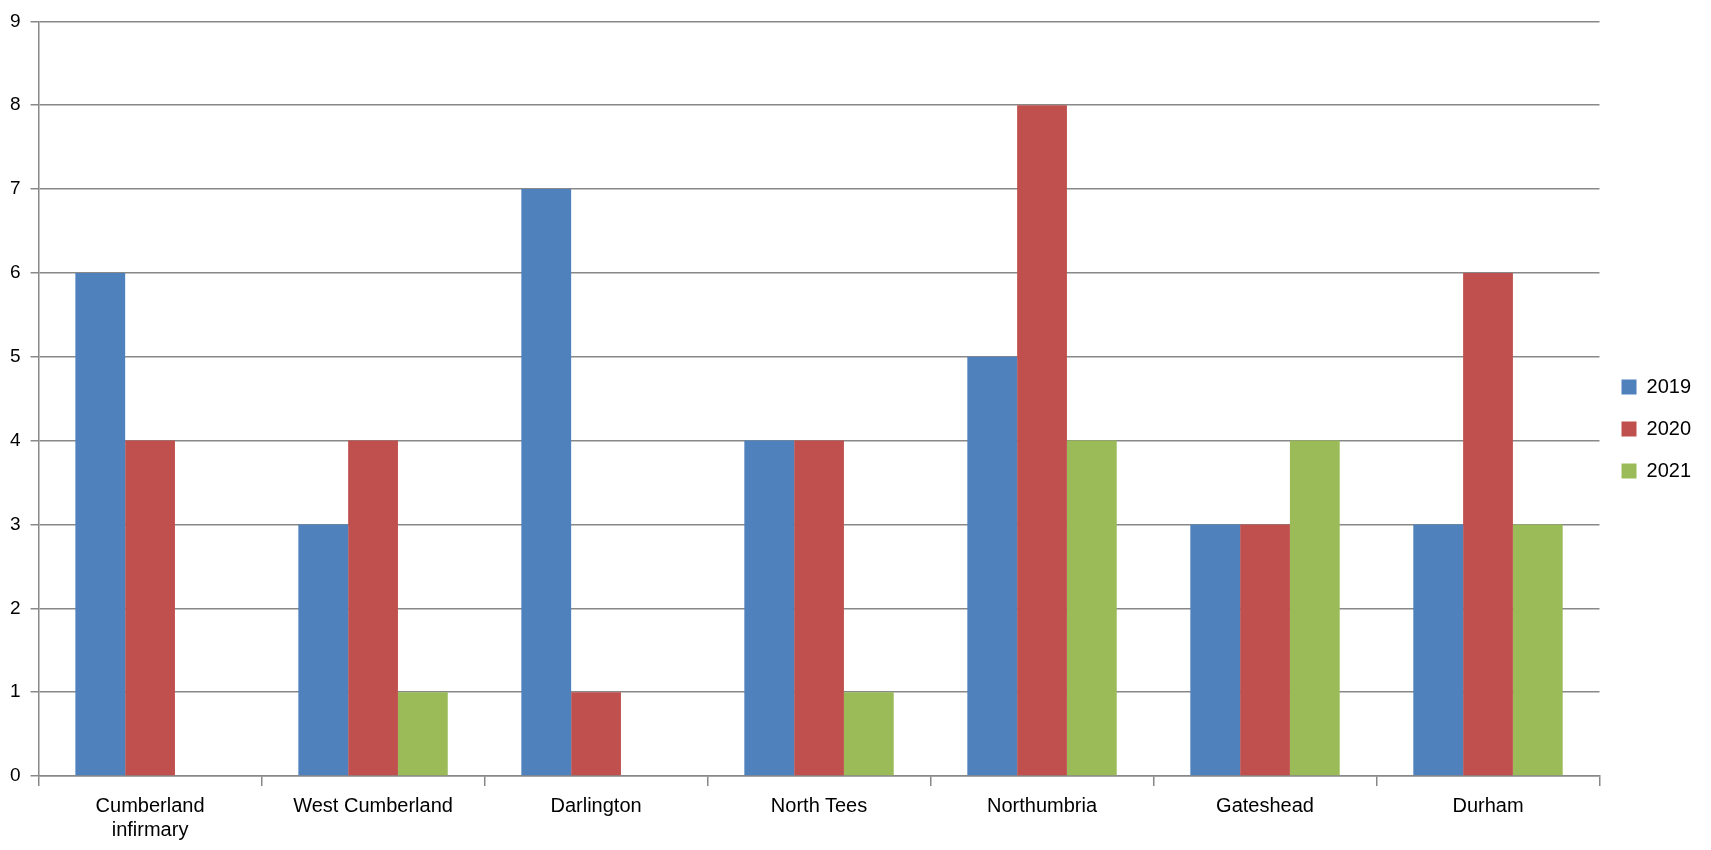 The image size is (1711, 850). I want to click on y-tick-label: 2, so click(15, 607).